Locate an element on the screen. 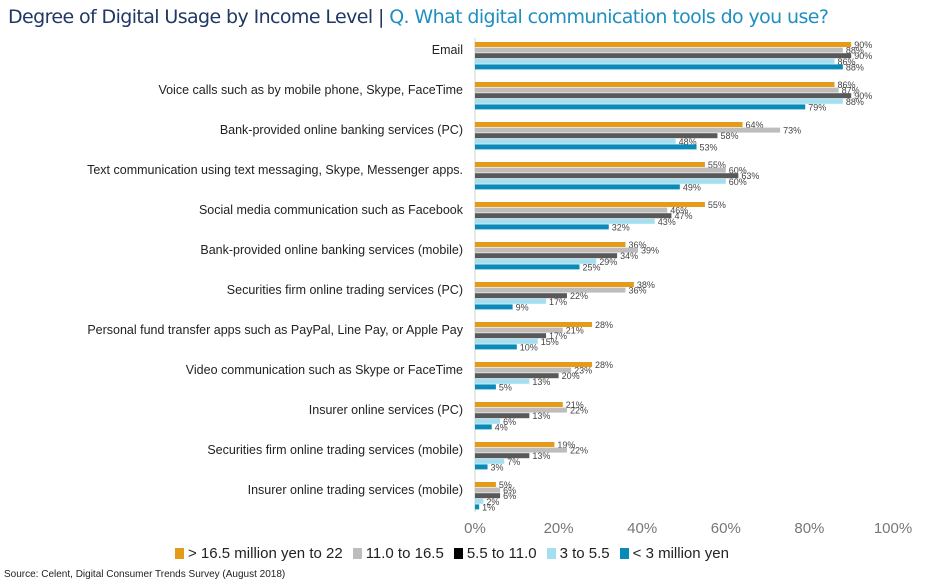 Image resolution: width=929 pixels, height=587 pixels. legend-label: 3 to 5.5 is located at coordinates (584, 553).